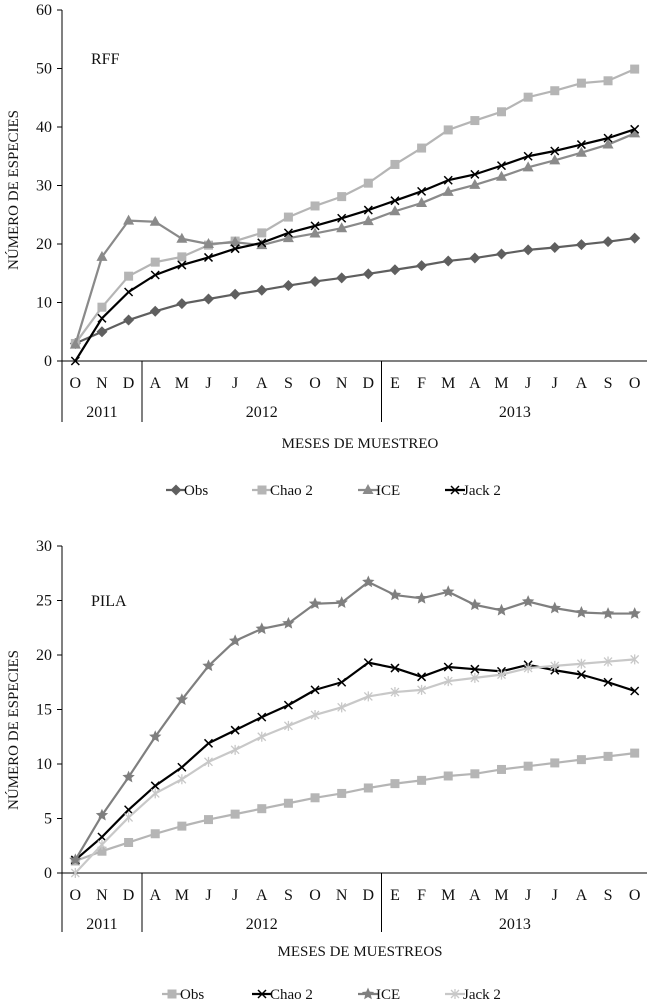  I want to click on chart-rff-legend-label: Jack 2, so click(482, 491).